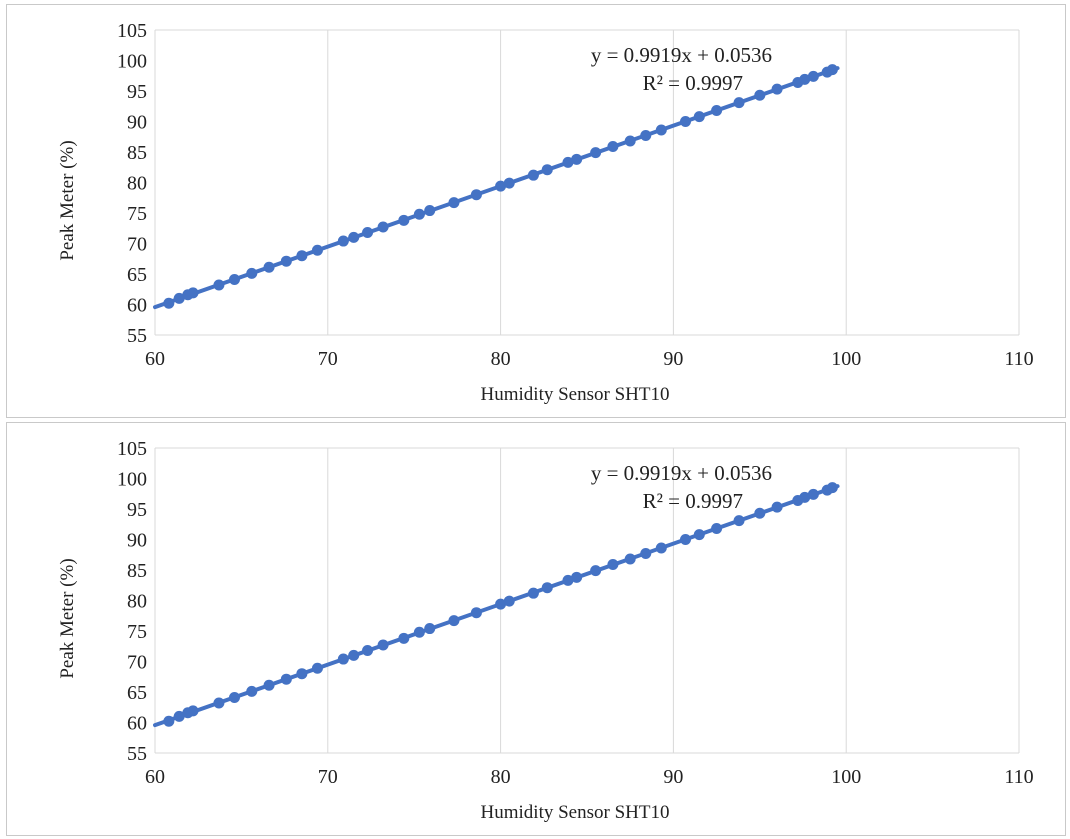  Describe the element at coordinates (1018, 777) in the screenshot. I see `x-tick-label: 110` at that location.